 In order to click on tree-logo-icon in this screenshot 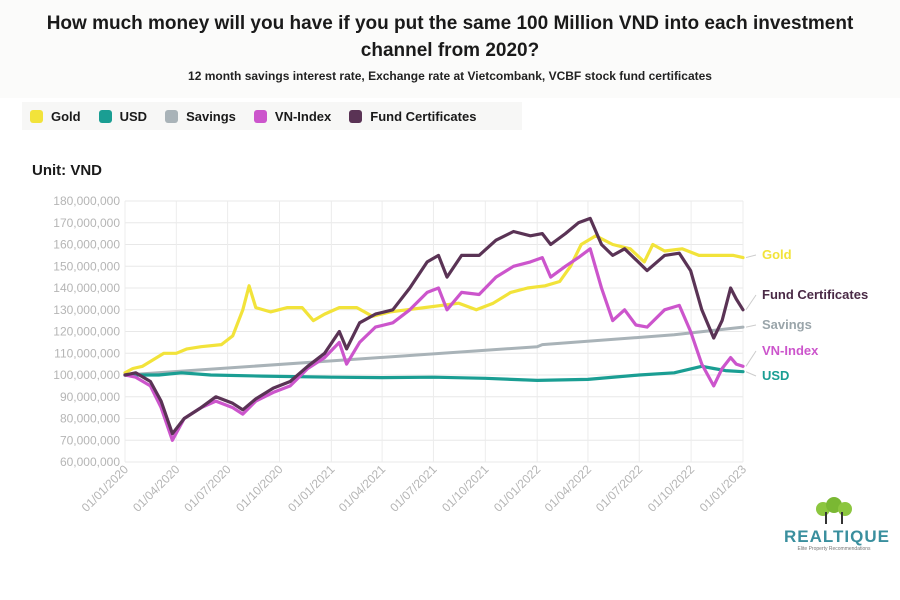, I will do `click(834, 510)`.